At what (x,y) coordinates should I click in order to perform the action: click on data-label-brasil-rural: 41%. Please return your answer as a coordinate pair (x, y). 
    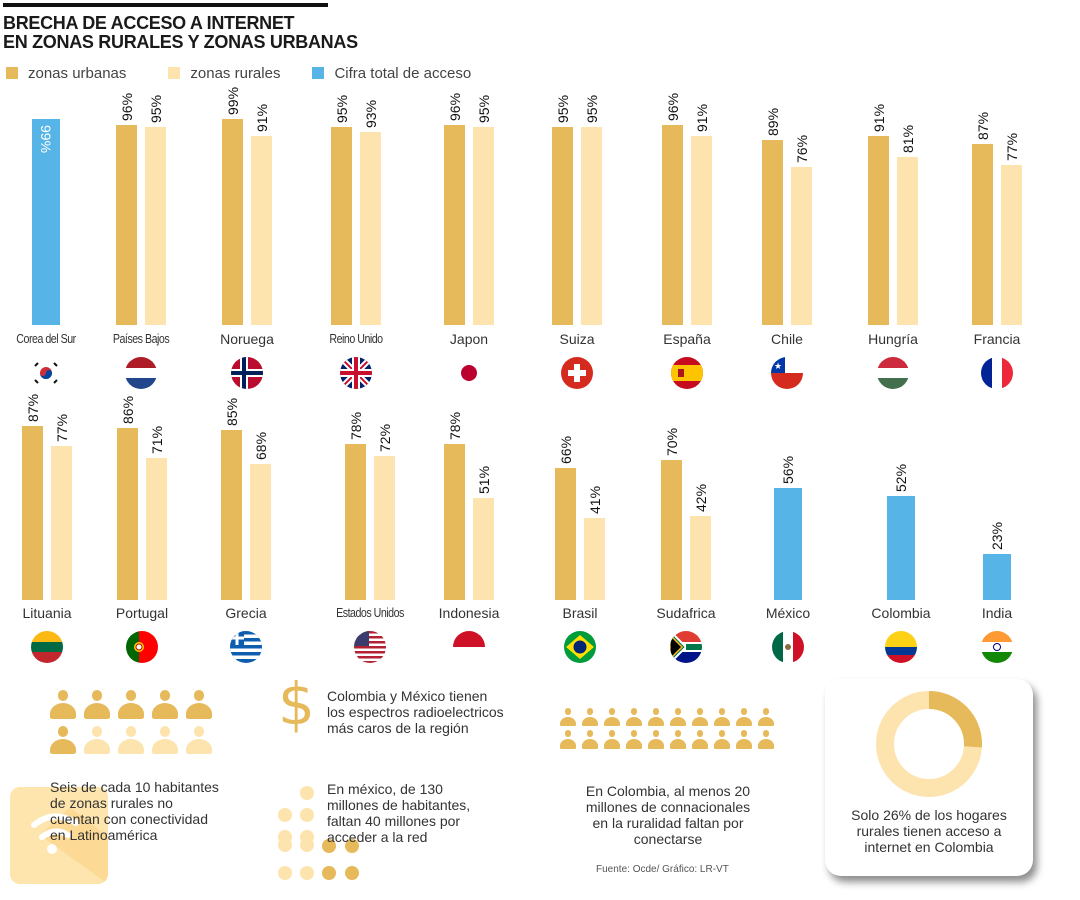
    Looking at the image, I should click on (594, 499).